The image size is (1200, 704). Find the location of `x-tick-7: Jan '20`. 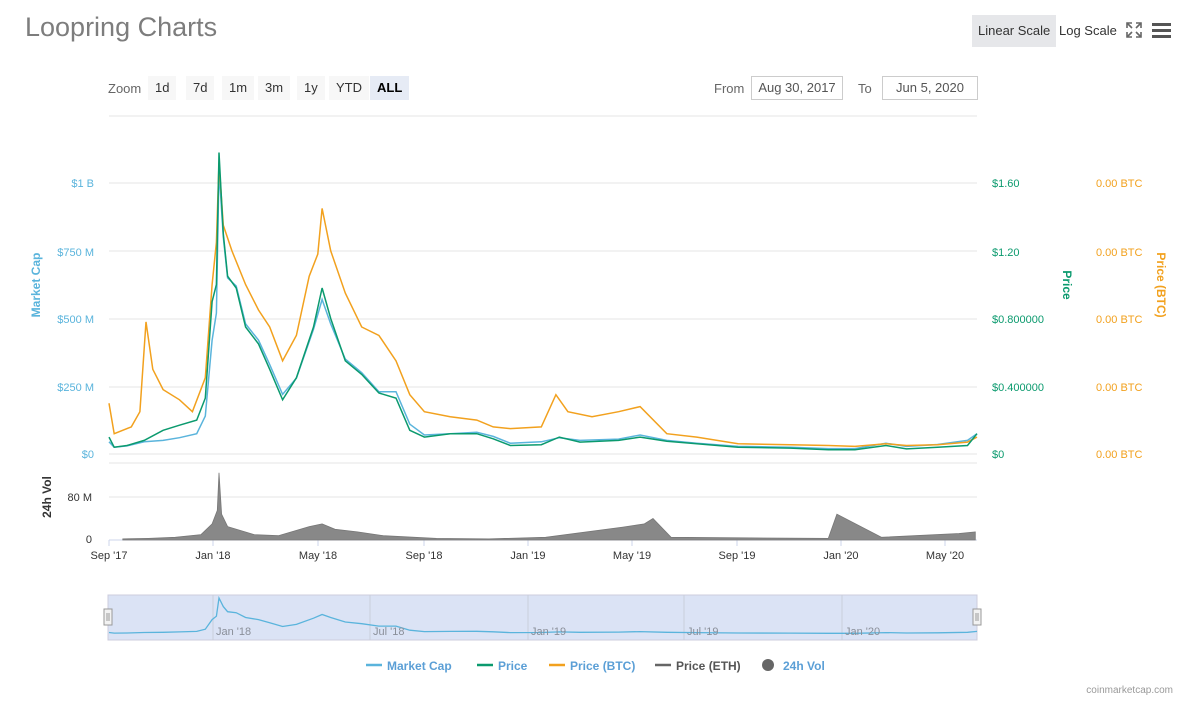

x-tick-7: Jan '20 is located at coordinates (840, 556).